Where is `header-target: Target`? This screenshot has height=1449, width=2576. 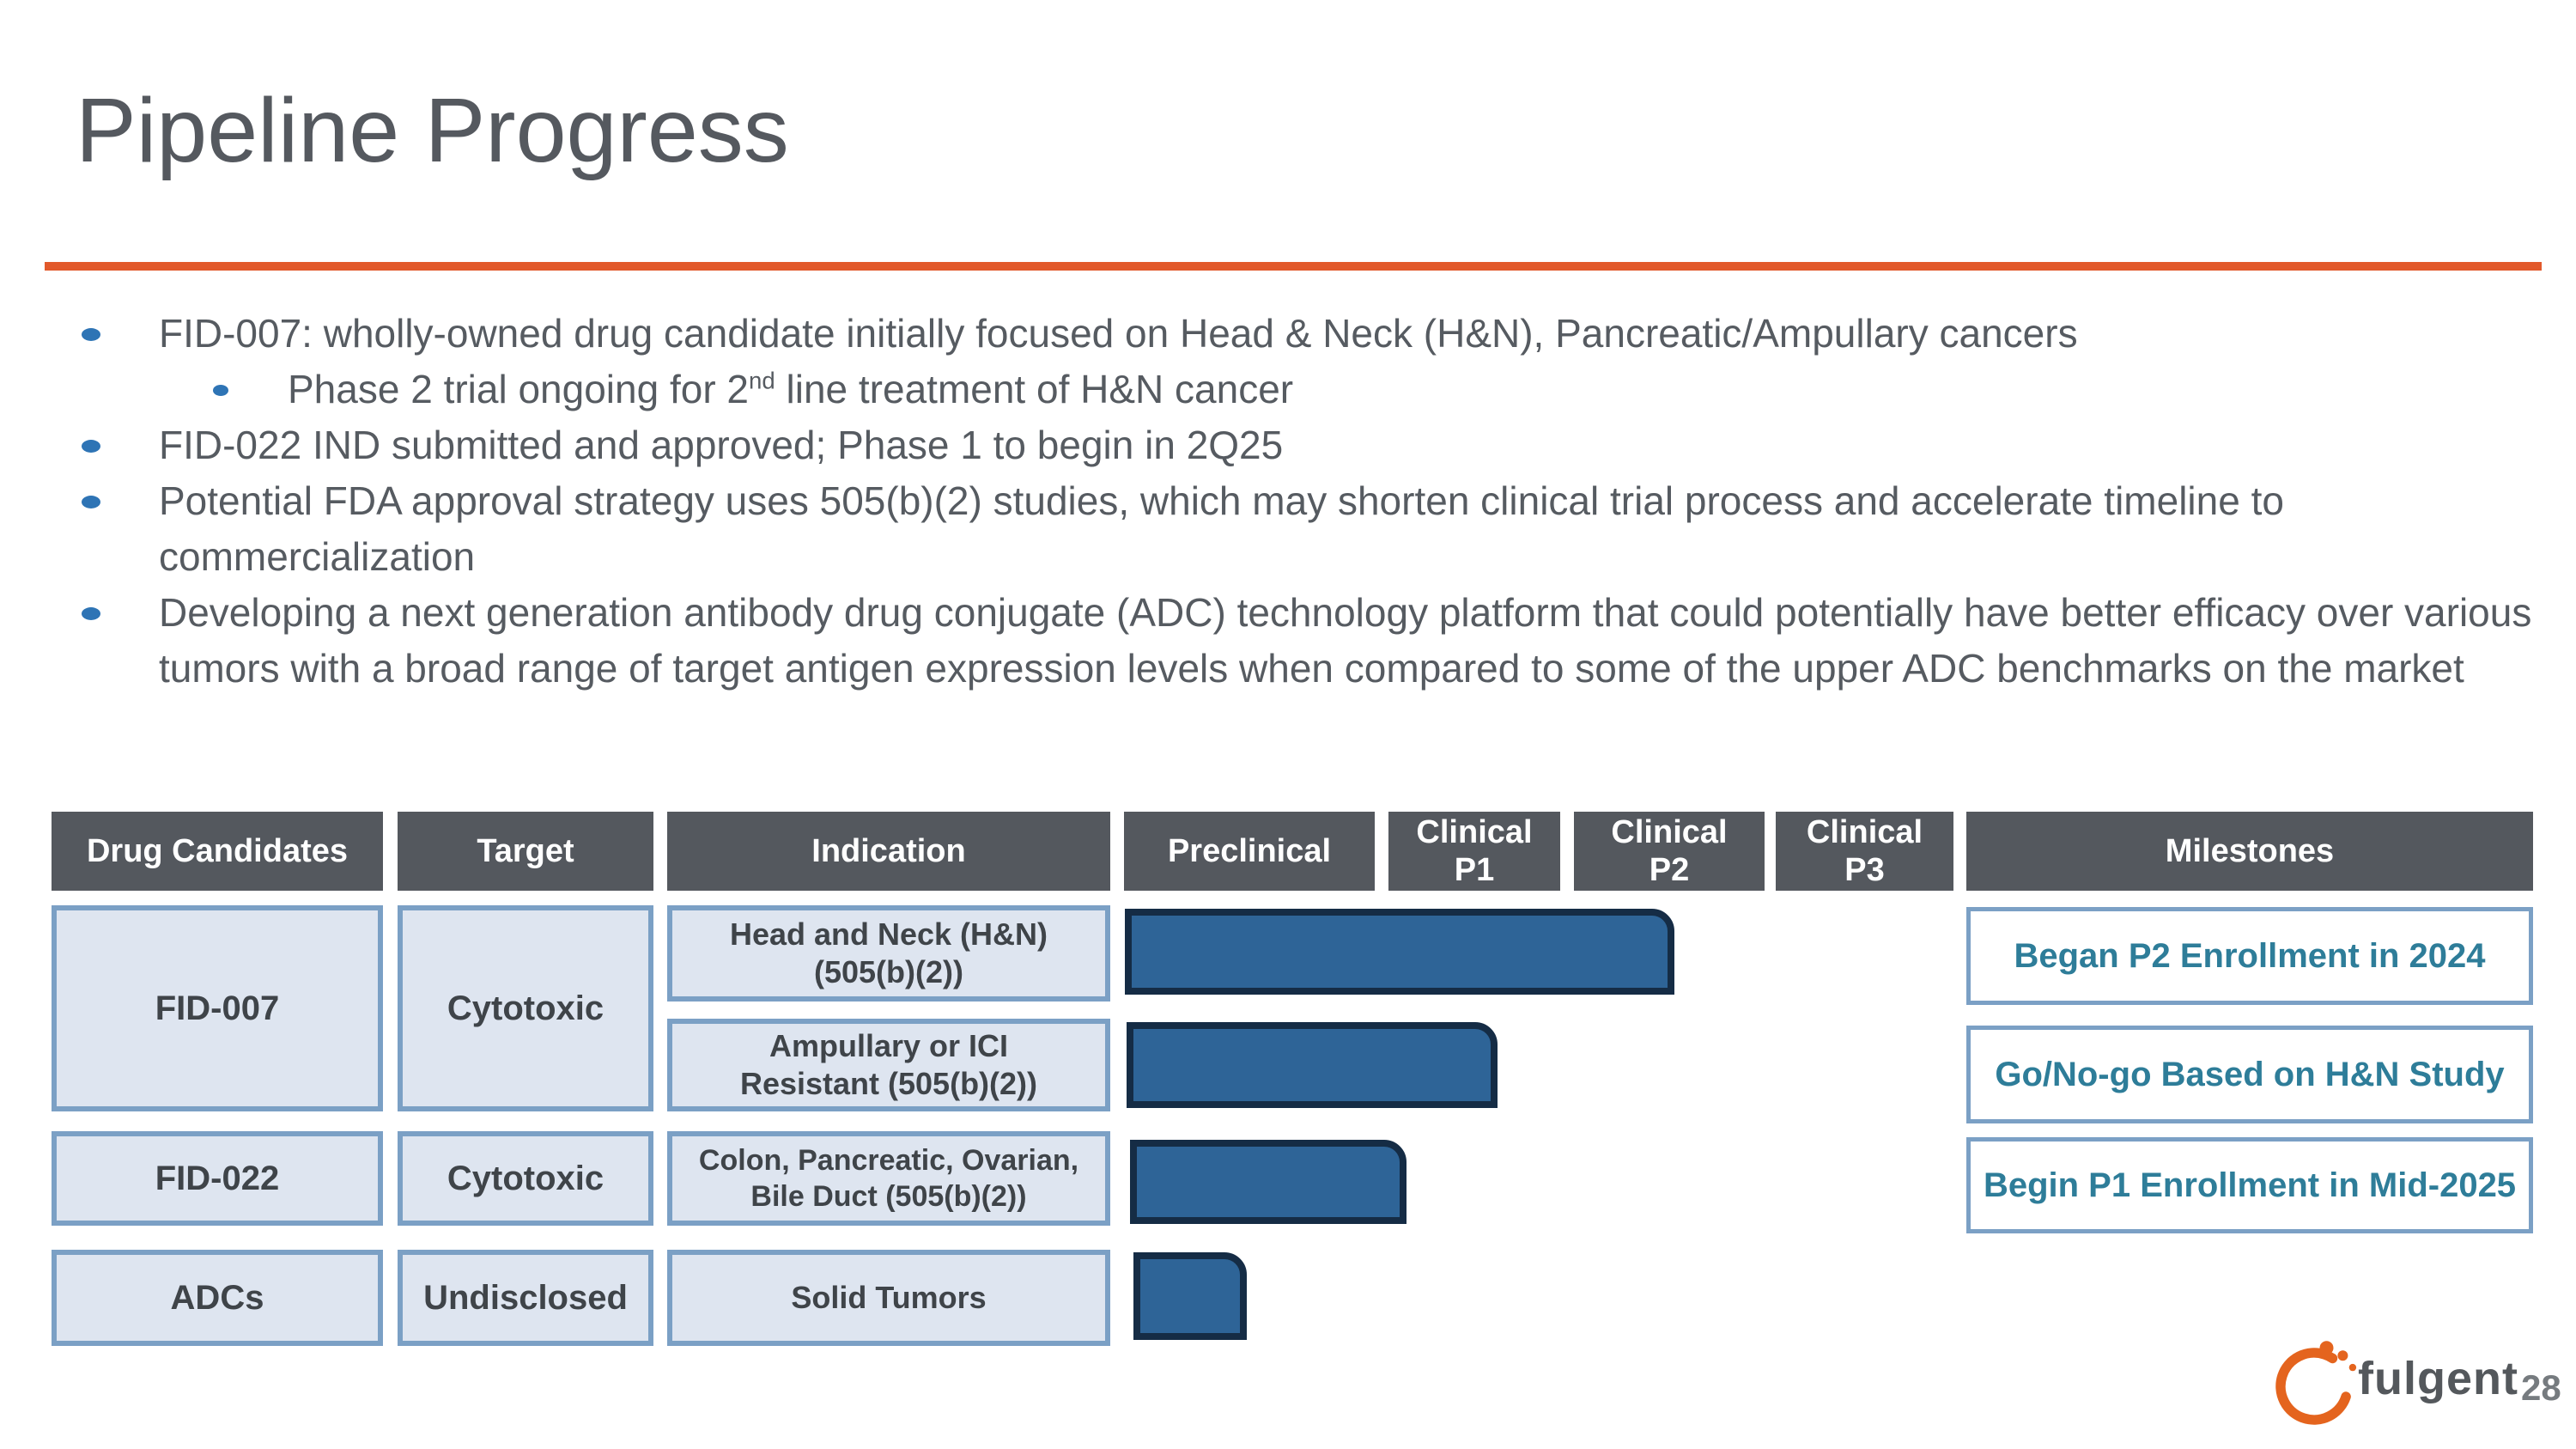
header-target: Target is located at coordinates (525, 851).